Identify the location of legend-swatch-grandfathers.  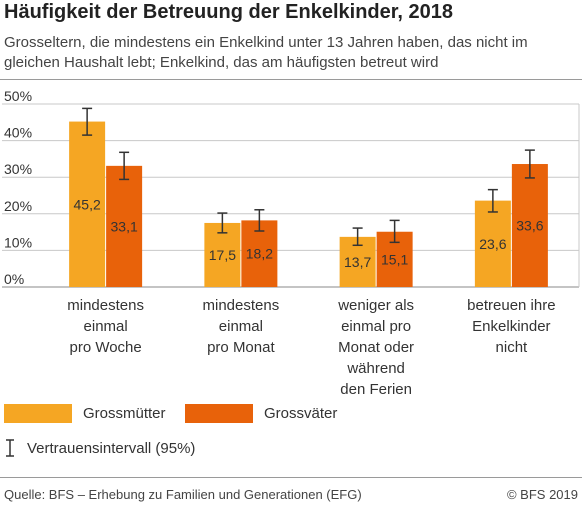
(219, 413).